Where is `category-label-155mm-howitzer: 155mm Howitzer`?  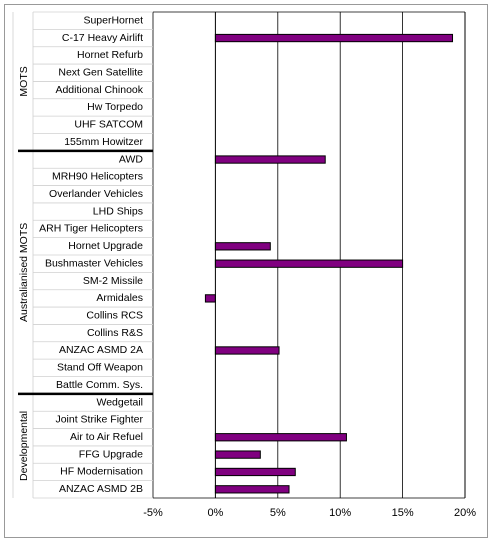 category-label-155mm-howitzer: 155mm Howitzer is located at coordinates (103, 142).